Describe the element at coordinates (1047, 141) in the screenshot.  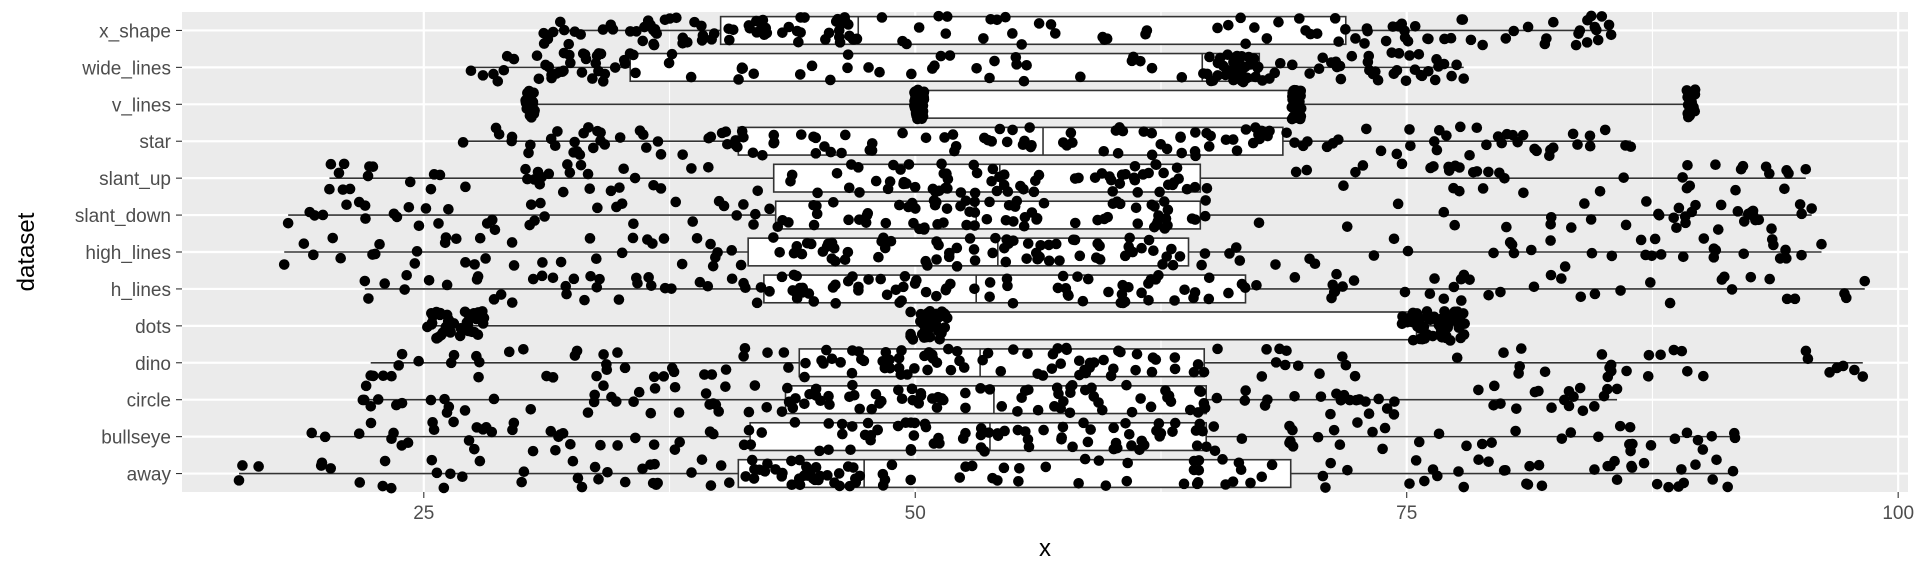
I see `points-star` at that location.